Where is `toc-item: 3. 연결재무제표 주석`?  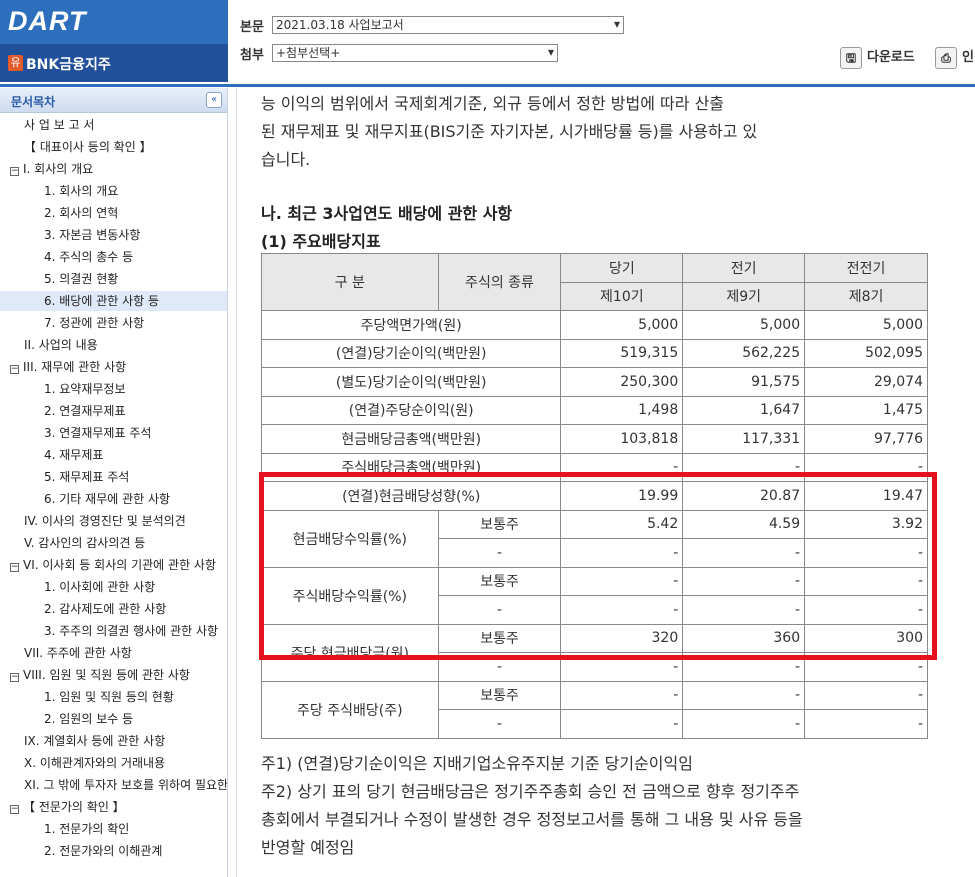
toc-item: 3. 연결재무제표 주석 is located at coordinates (113, 433).